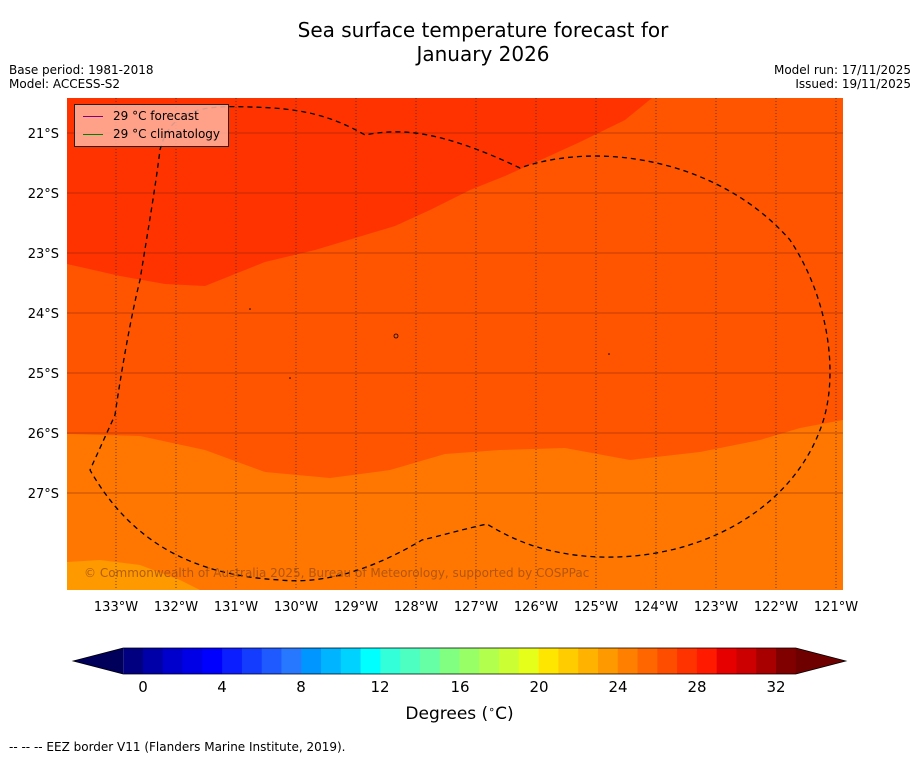 Image resolution: width=919 pixels, height=758 pixels. What do you see at coordinates (116, 607) in the screenshot?
I see `lon-tick-label: 133°W` at bounding box center [116, 607].